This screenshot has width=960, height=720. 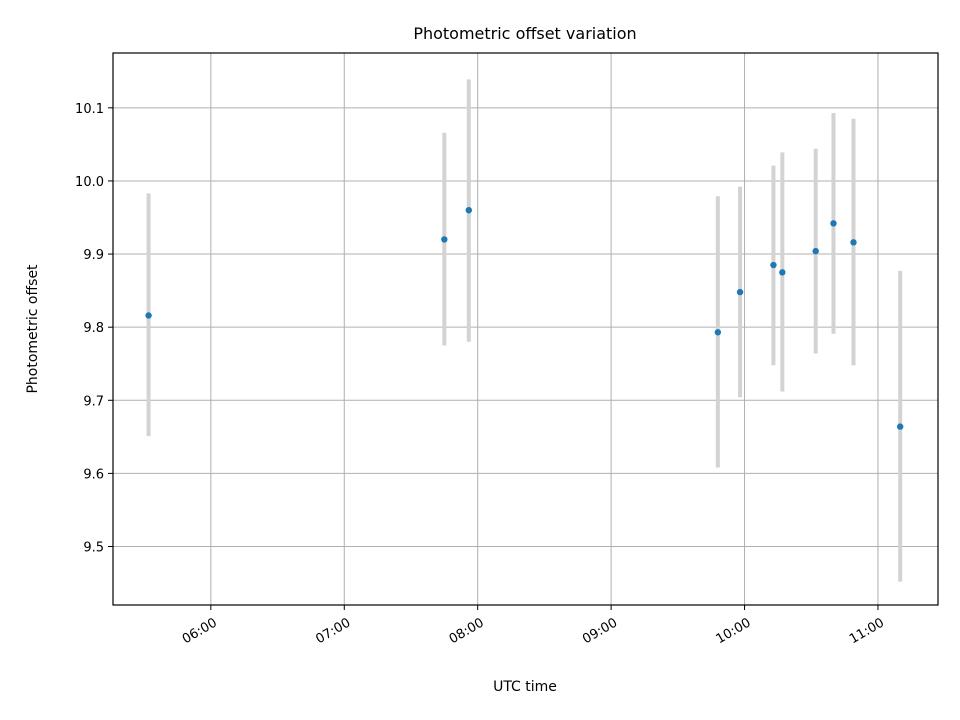 I want to click on x-tick-label: 06:00, so click(x=200, y=631).